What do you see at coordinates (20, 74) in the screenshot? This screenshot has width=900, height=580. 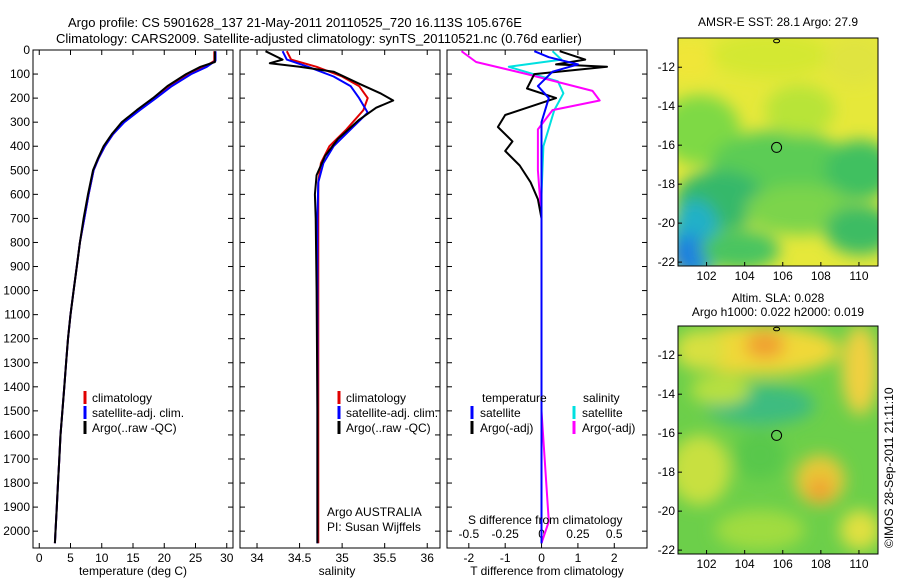 I see `depth-tick-label: 100` at bounding box center [20, 74].